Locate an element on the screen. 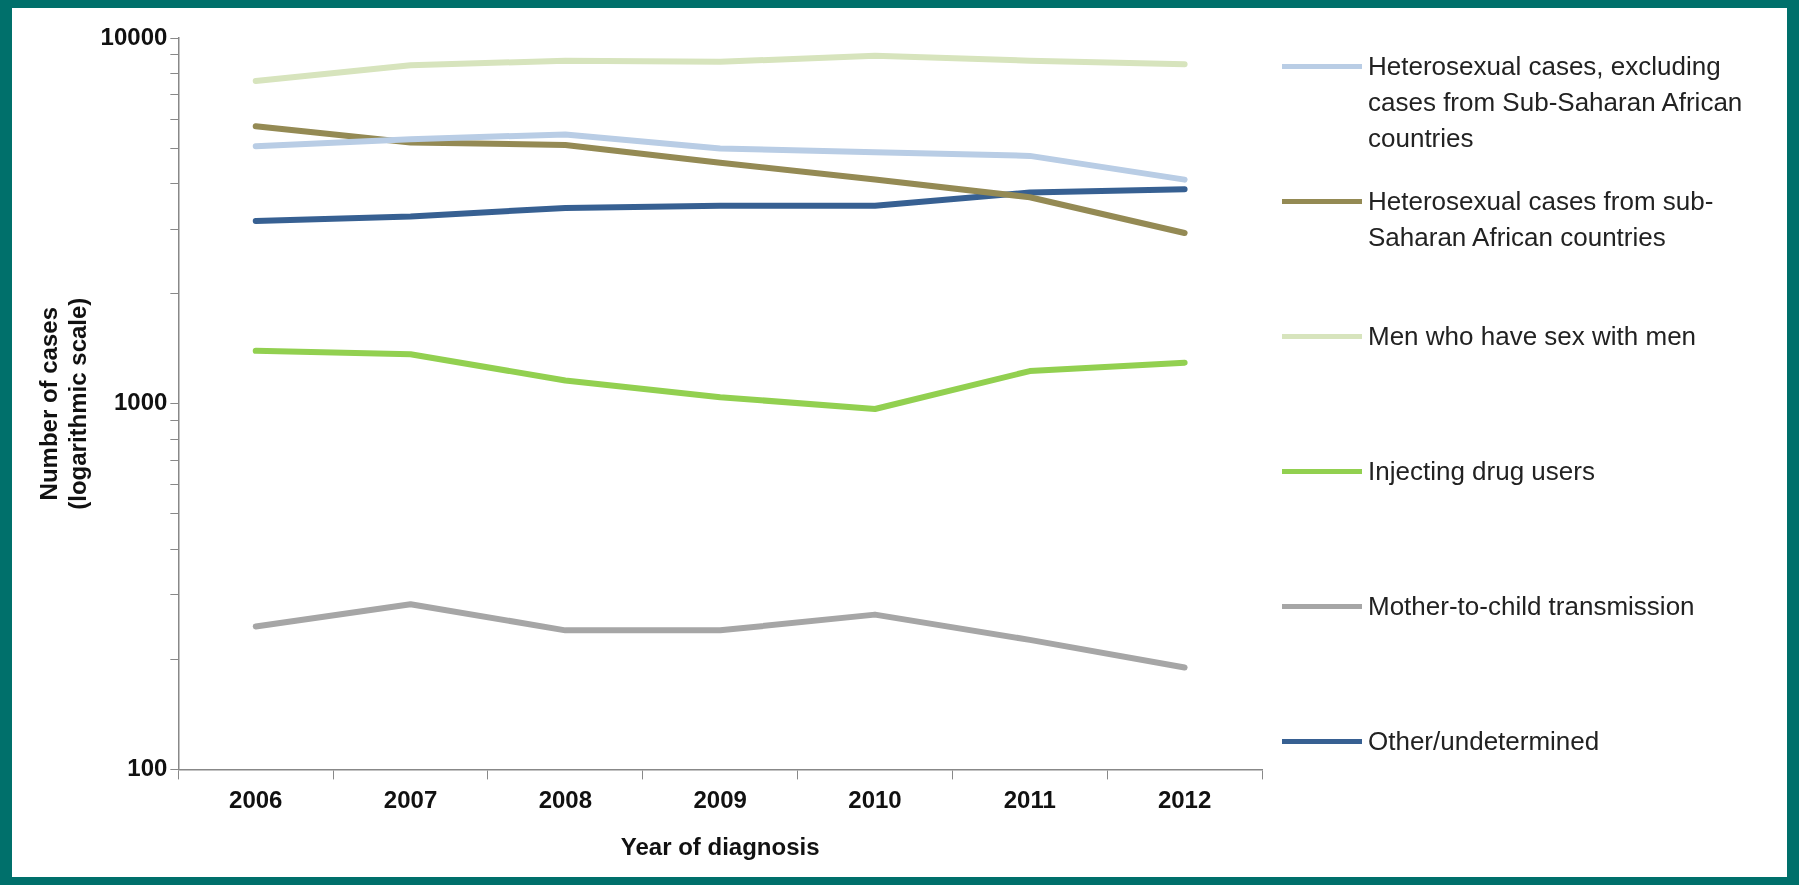 The width and height of the screenshot is (1799, 885). x-tick-label: 2008 is located at coordinates (565, 800).